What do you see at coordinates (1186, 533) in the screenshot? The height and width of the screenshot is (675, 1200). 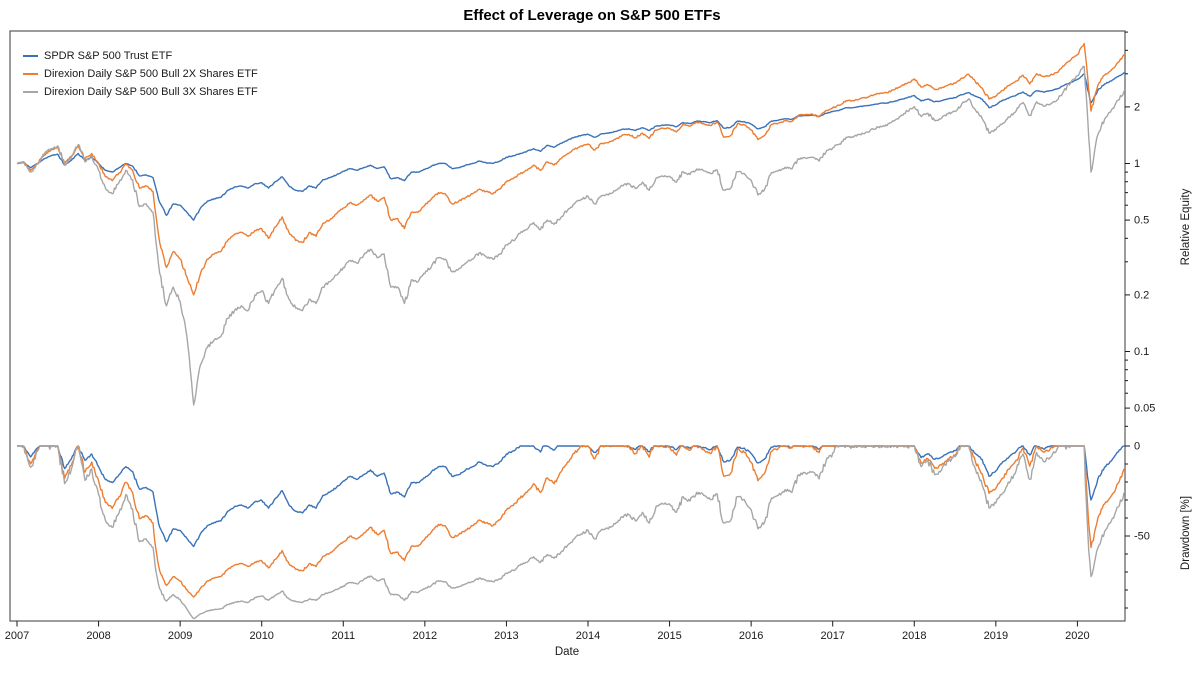 I see `y-axis-title-drawdown: Drawdown [%]` at bounding box center [1186, 533].